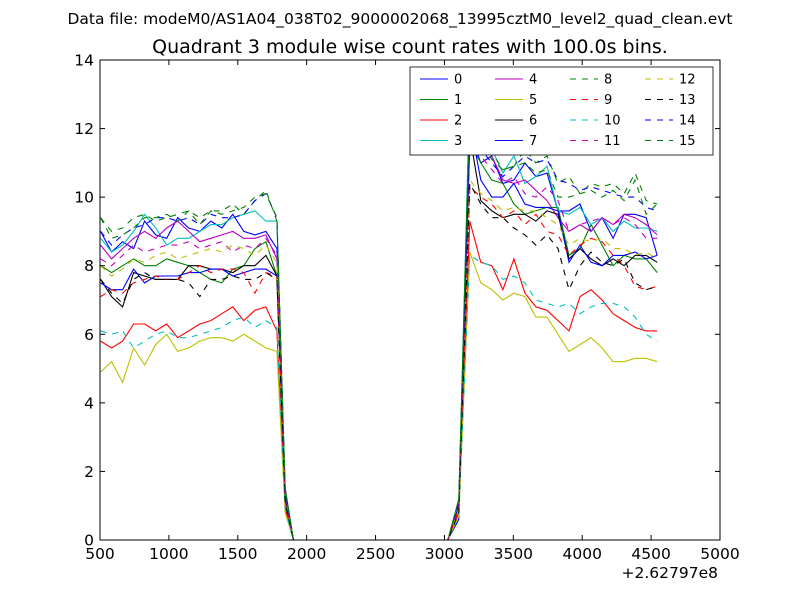  Describe the element at coordinates (375, 554) in the screenshot. I see `x-tick-label: 2500` at that location.